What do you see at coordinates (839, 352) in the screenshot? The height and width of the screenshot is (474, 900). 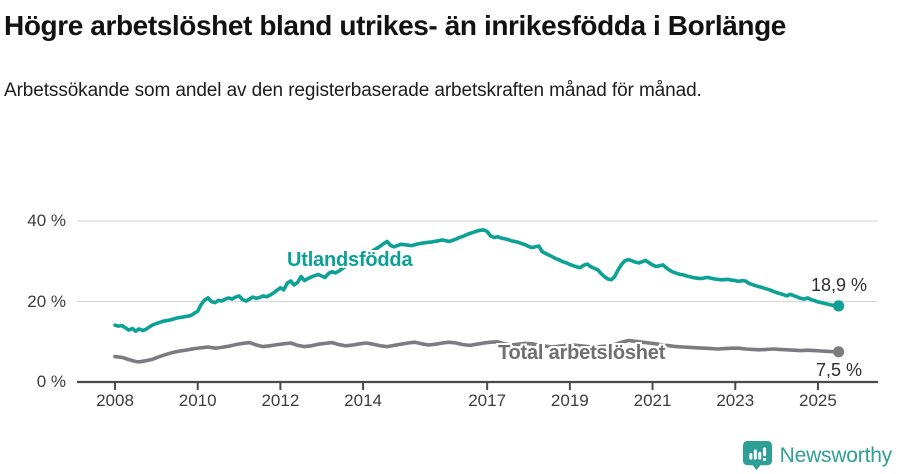 I see `series-end-dot-total-arbetsloshet` at bounding box center [839, 352].